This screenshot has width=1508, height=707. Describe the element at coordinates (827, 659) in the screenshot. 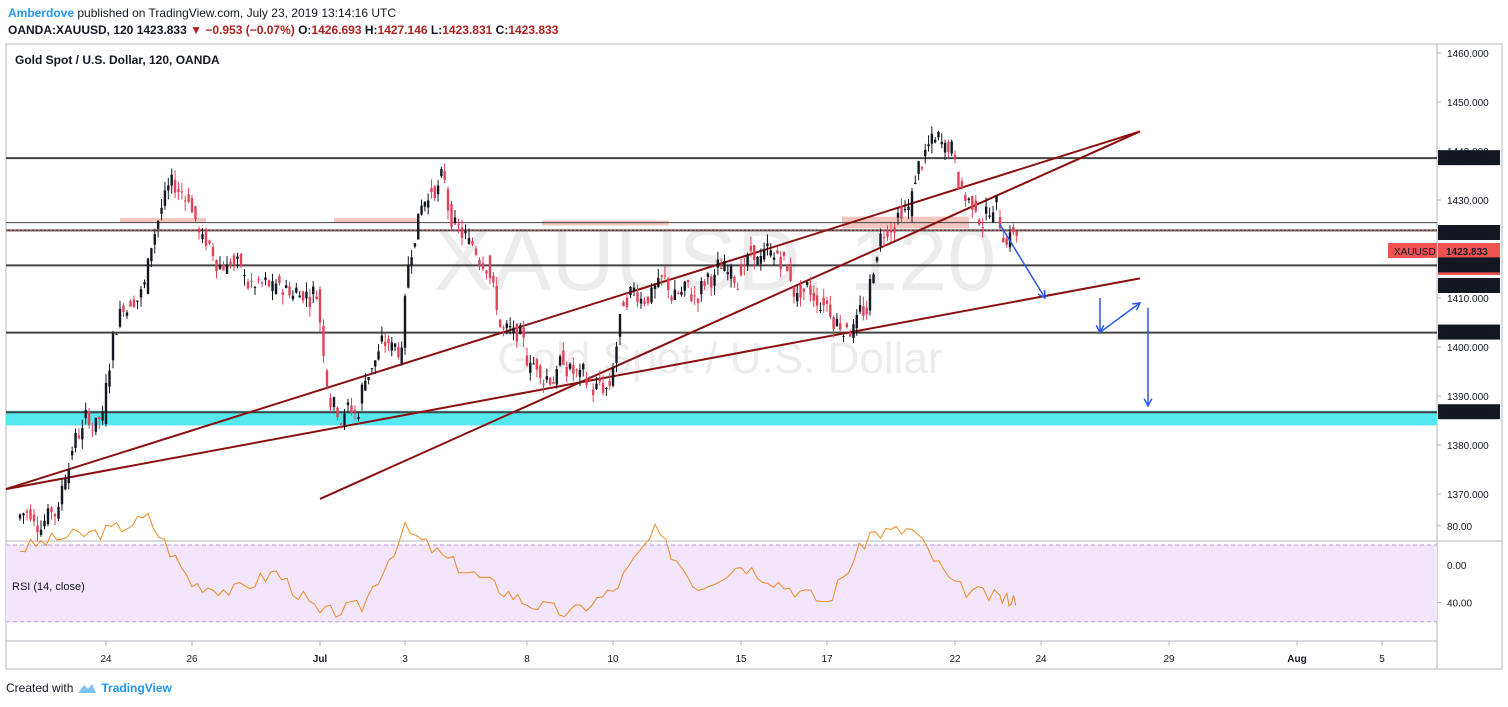

I see `time-tick-label: 17` at that location.